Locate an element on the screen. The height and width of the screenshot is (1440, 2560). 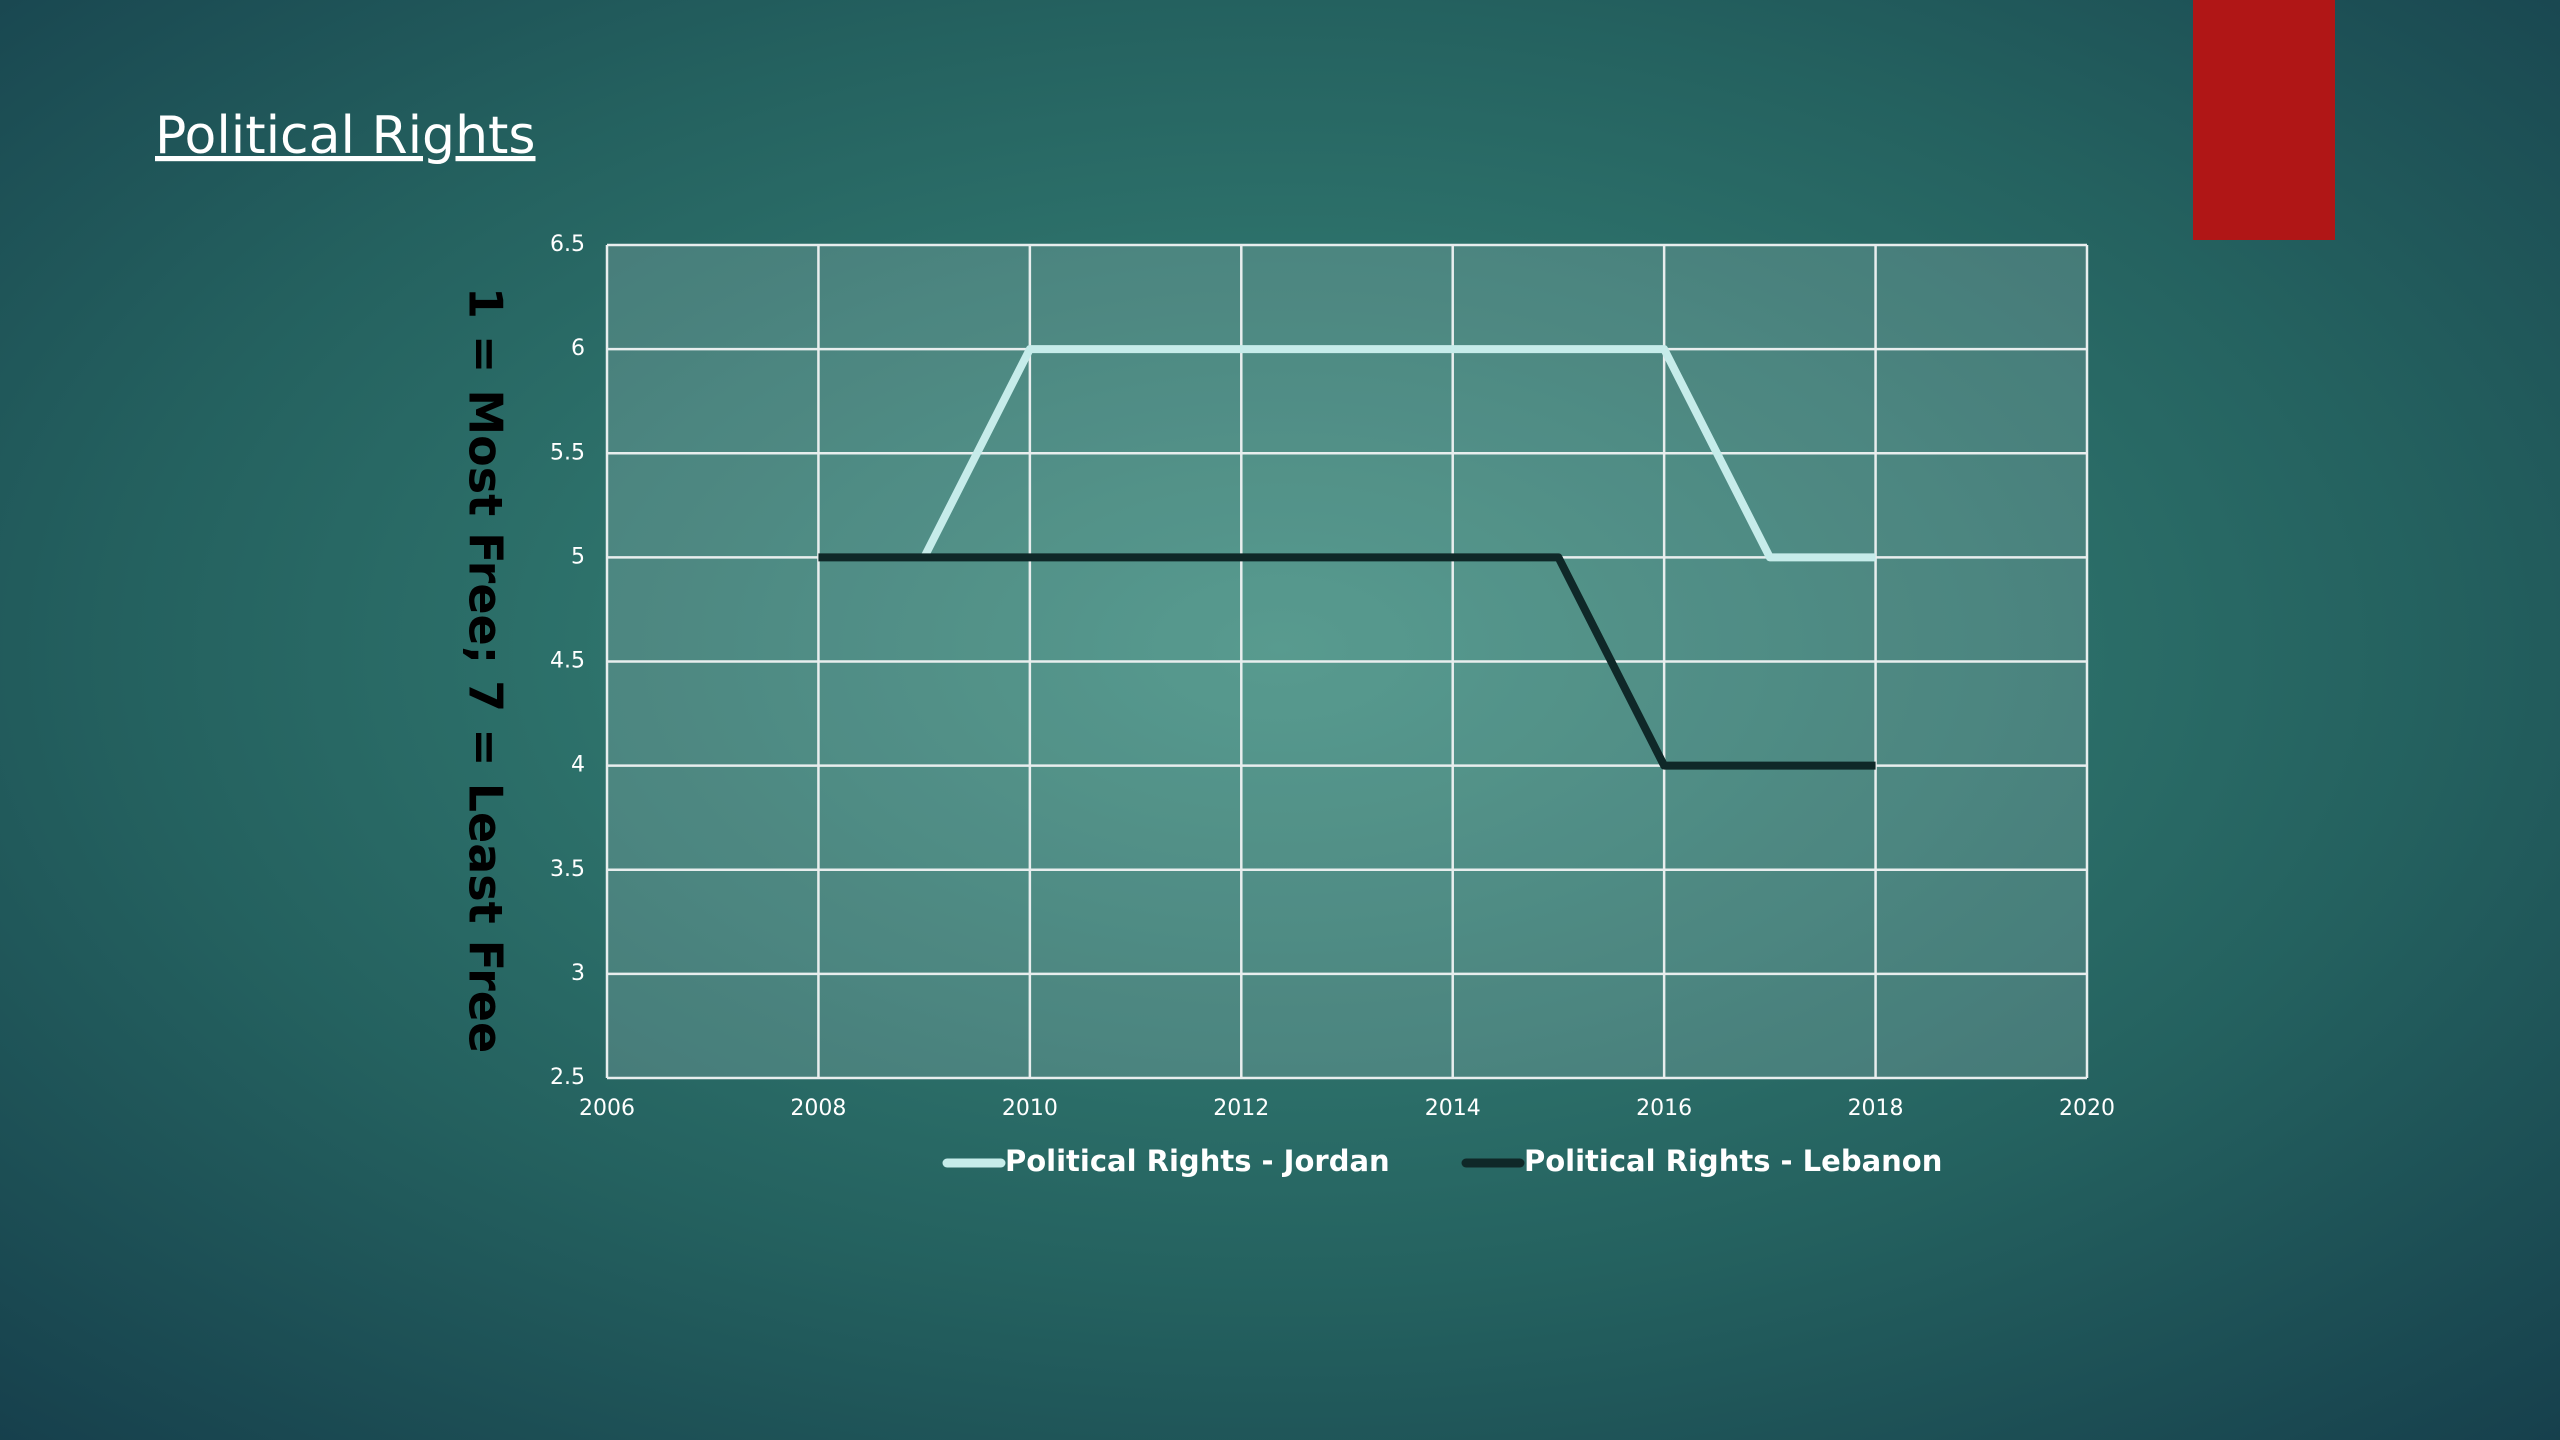
y-tick-label: 2.5 is located at coordinates (567, 1077).